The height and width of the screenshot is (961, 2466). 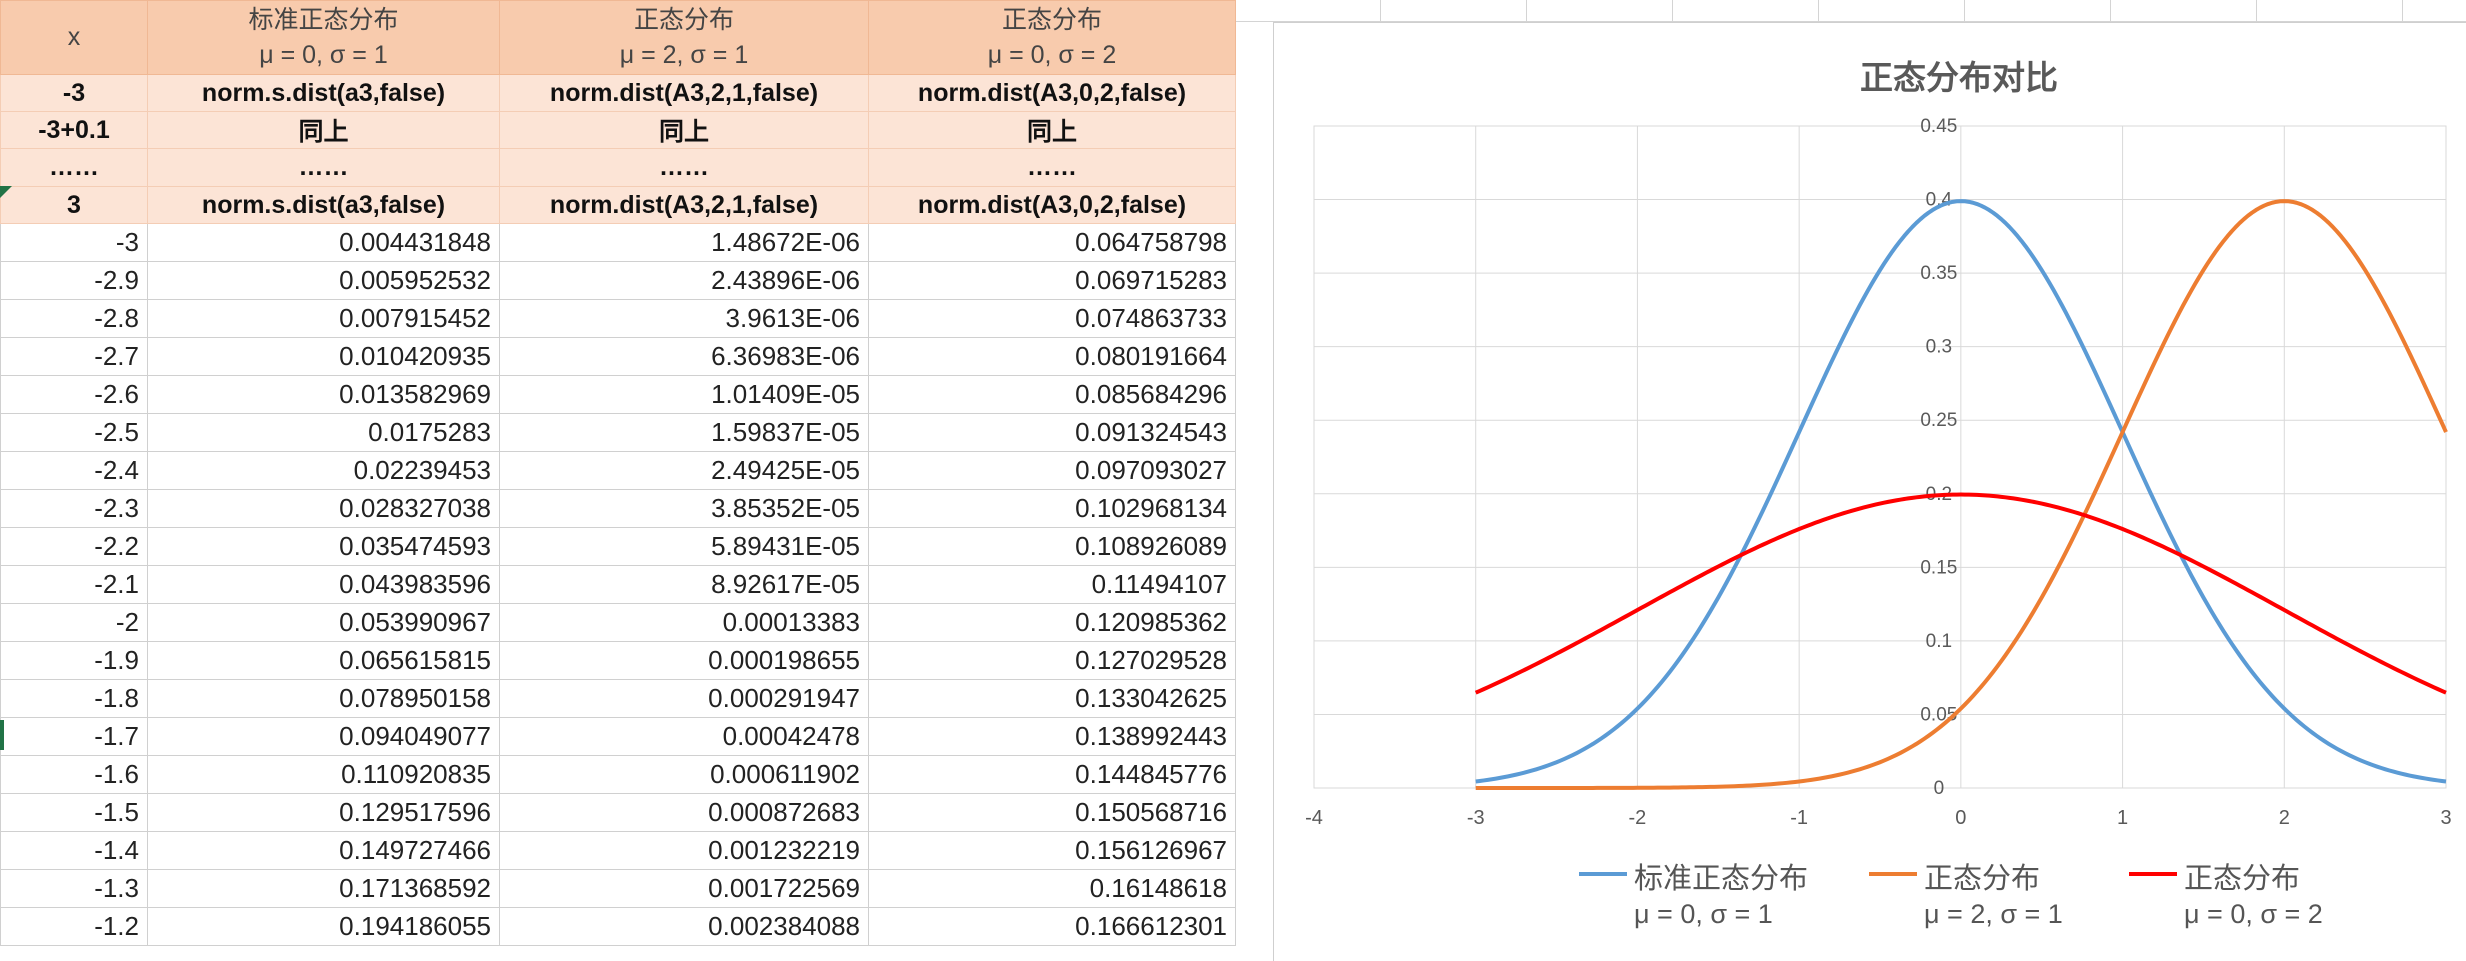 What do you see at coordinates (323, 280) in the screenshot?
I see `value-cell: 0.005952532` at bounding box center [323, 280].